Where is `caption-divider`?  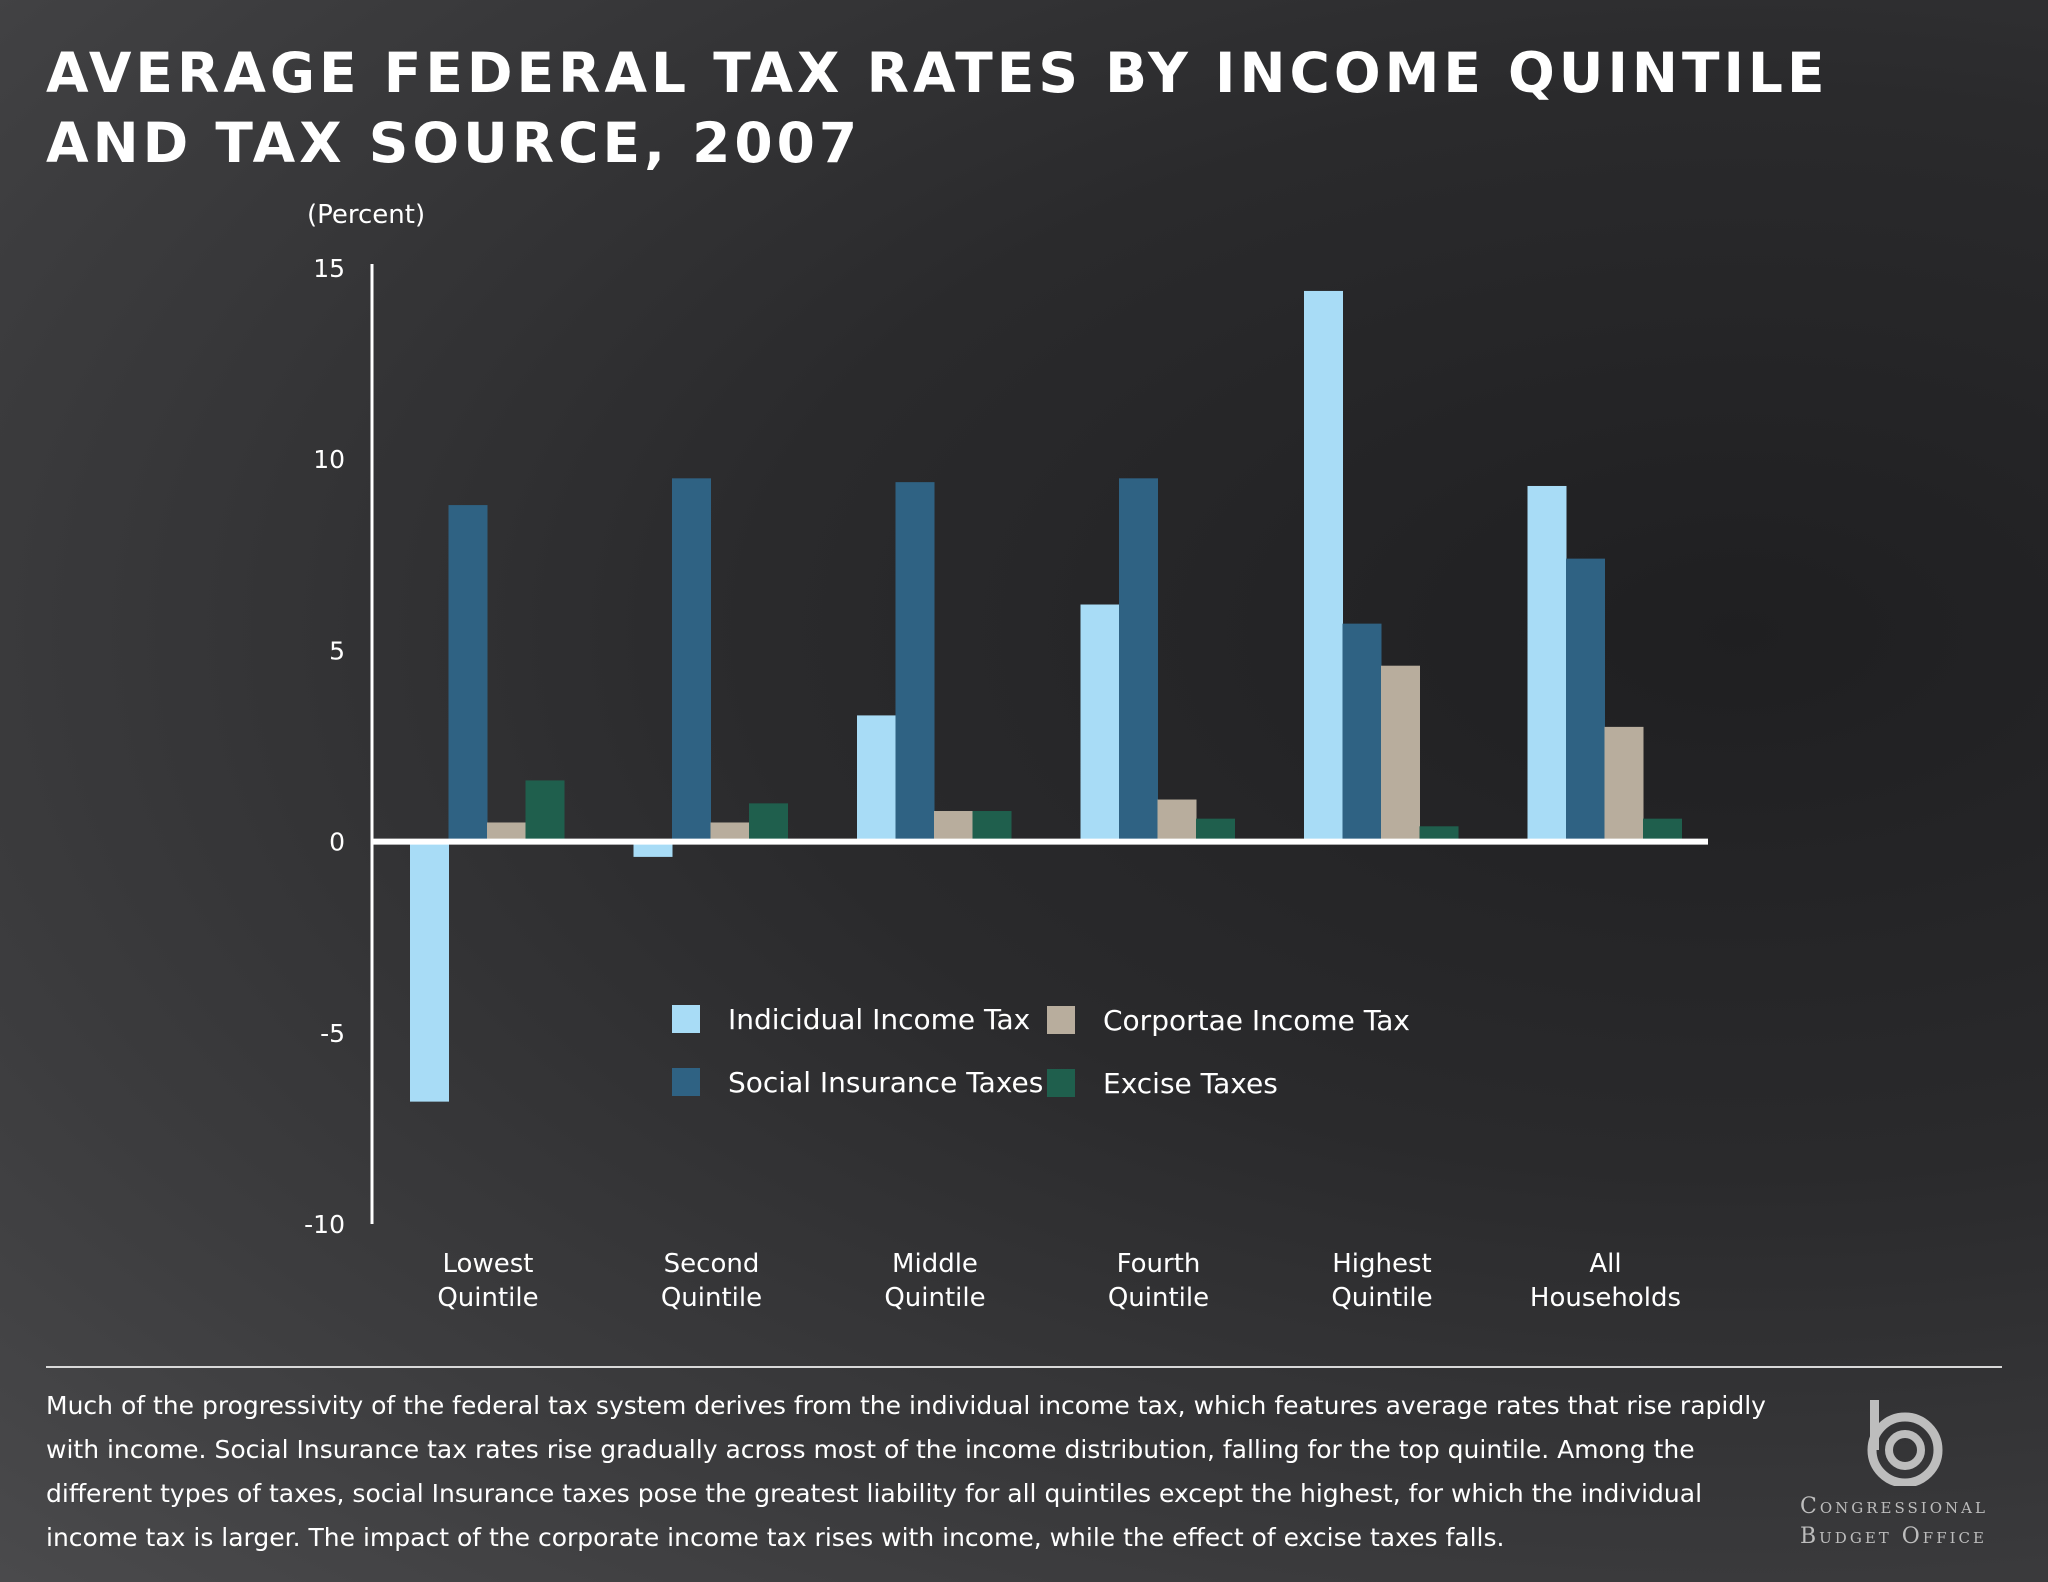
caption-divider is located at coordinates (1024, 1367).